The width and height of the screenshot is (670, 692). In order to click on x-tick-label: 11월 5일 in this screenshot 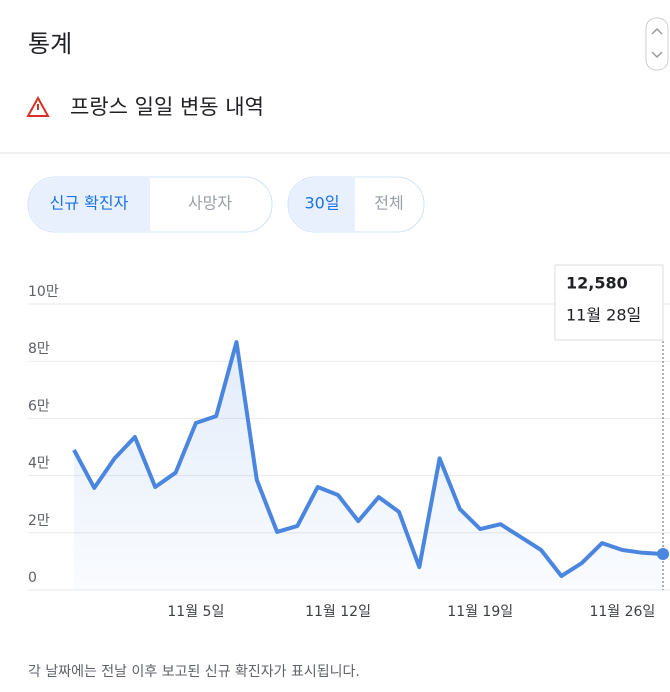, I will do `click(195, 612)`.